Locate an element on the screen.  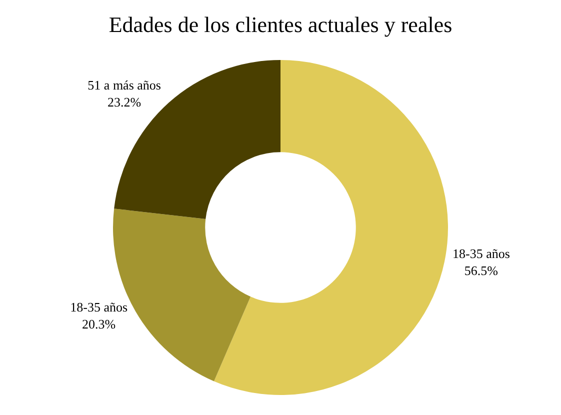
data-label: 23.2% is located at coordinates (125, 102).